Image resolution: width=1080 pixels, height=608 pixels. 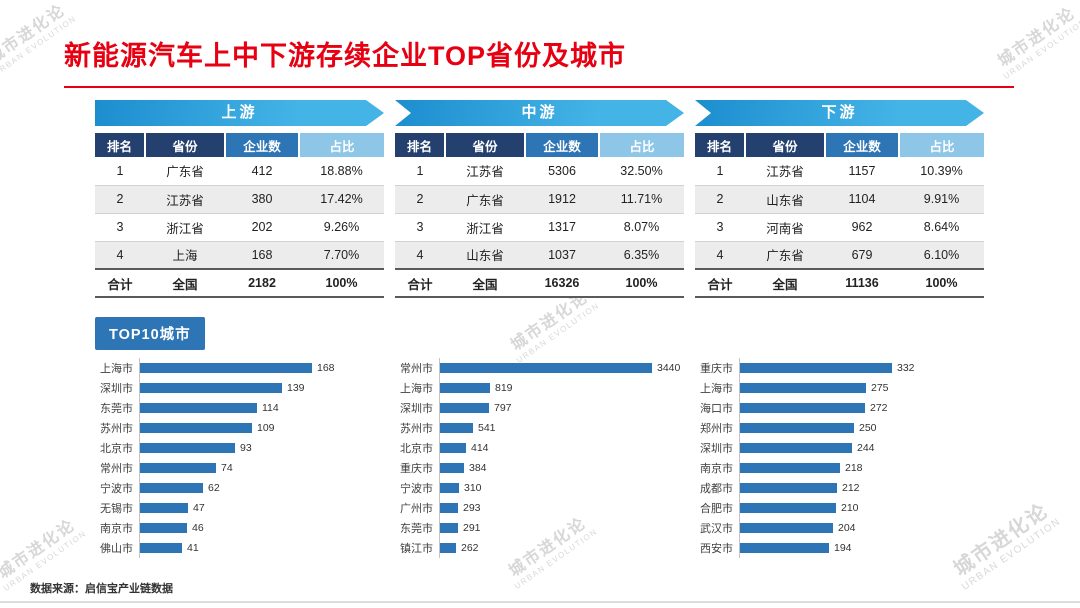 I want to click on bar-row: 北京市 414, so click(x=535, y=448).